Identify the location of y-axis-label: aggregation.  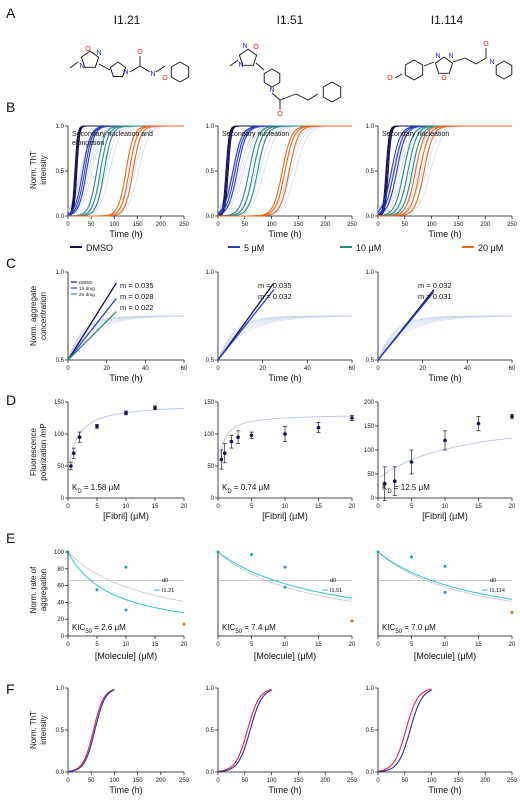
(43, 590).